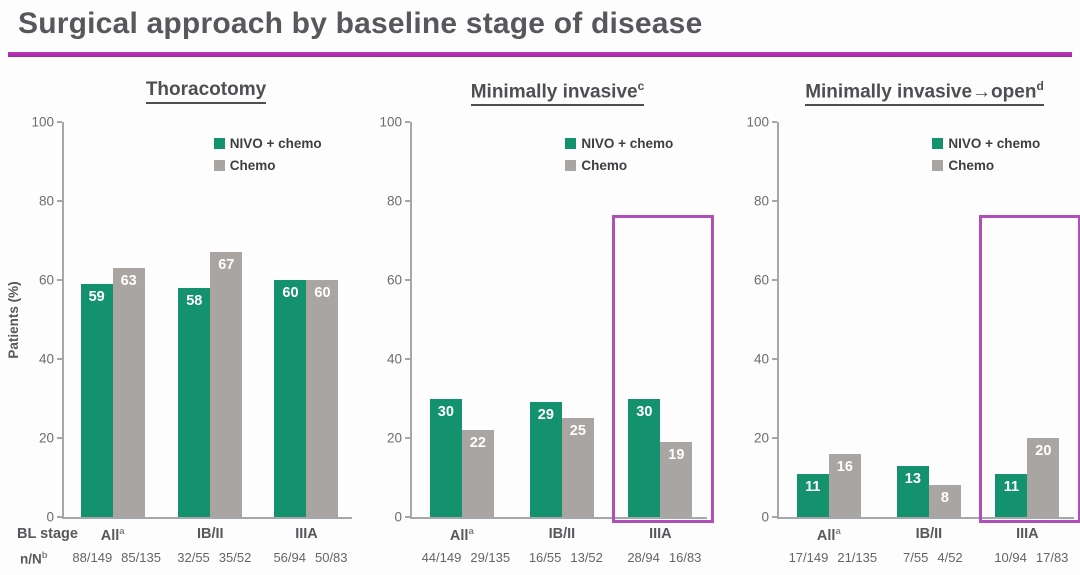 This screenshot has width=1080, height=575. I want to click on n-over-N-value: 28/94, so click(643, 557).